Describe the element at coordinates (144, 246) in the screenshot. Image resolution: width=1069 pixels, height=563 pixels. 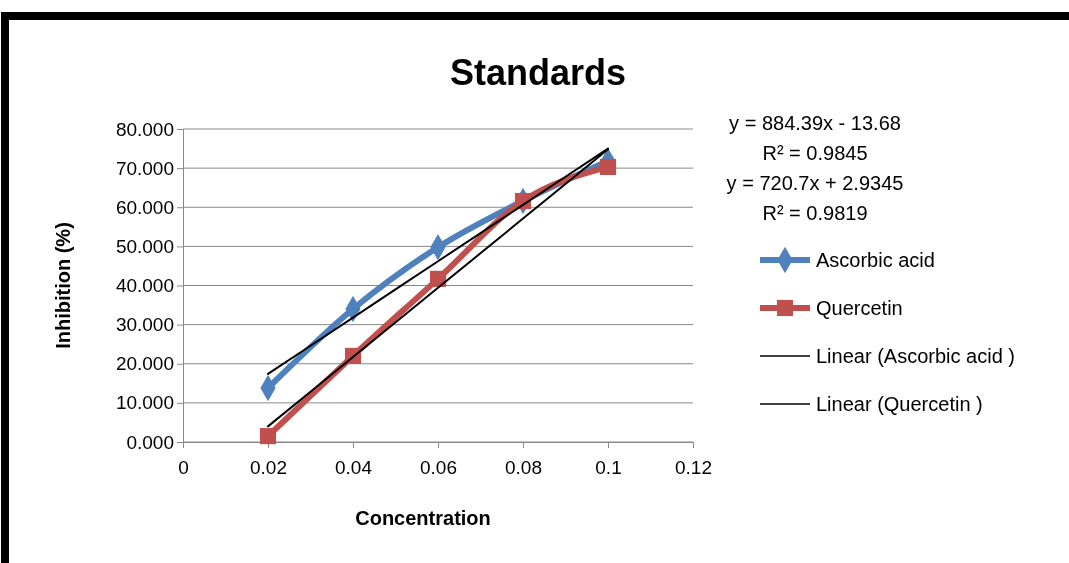
I see `y-tick-label: 50.000` at that location.